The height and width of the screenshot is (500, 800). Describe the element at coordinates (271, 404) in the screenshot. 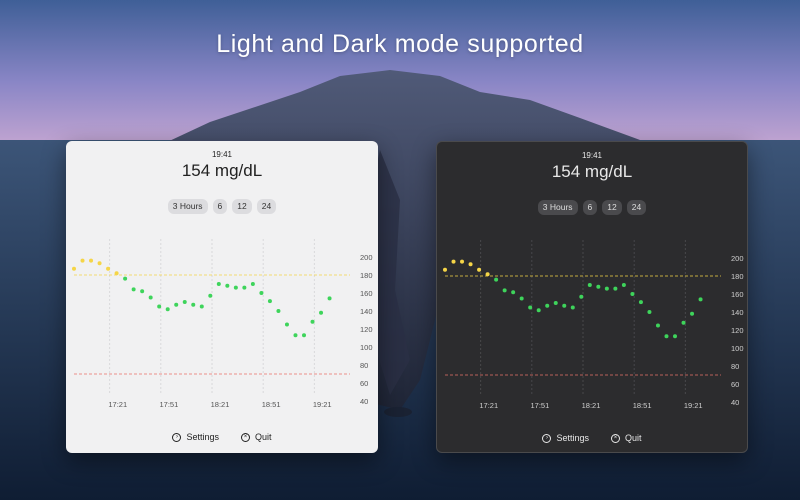

I see `x-tick-label: 18:51` at that location.